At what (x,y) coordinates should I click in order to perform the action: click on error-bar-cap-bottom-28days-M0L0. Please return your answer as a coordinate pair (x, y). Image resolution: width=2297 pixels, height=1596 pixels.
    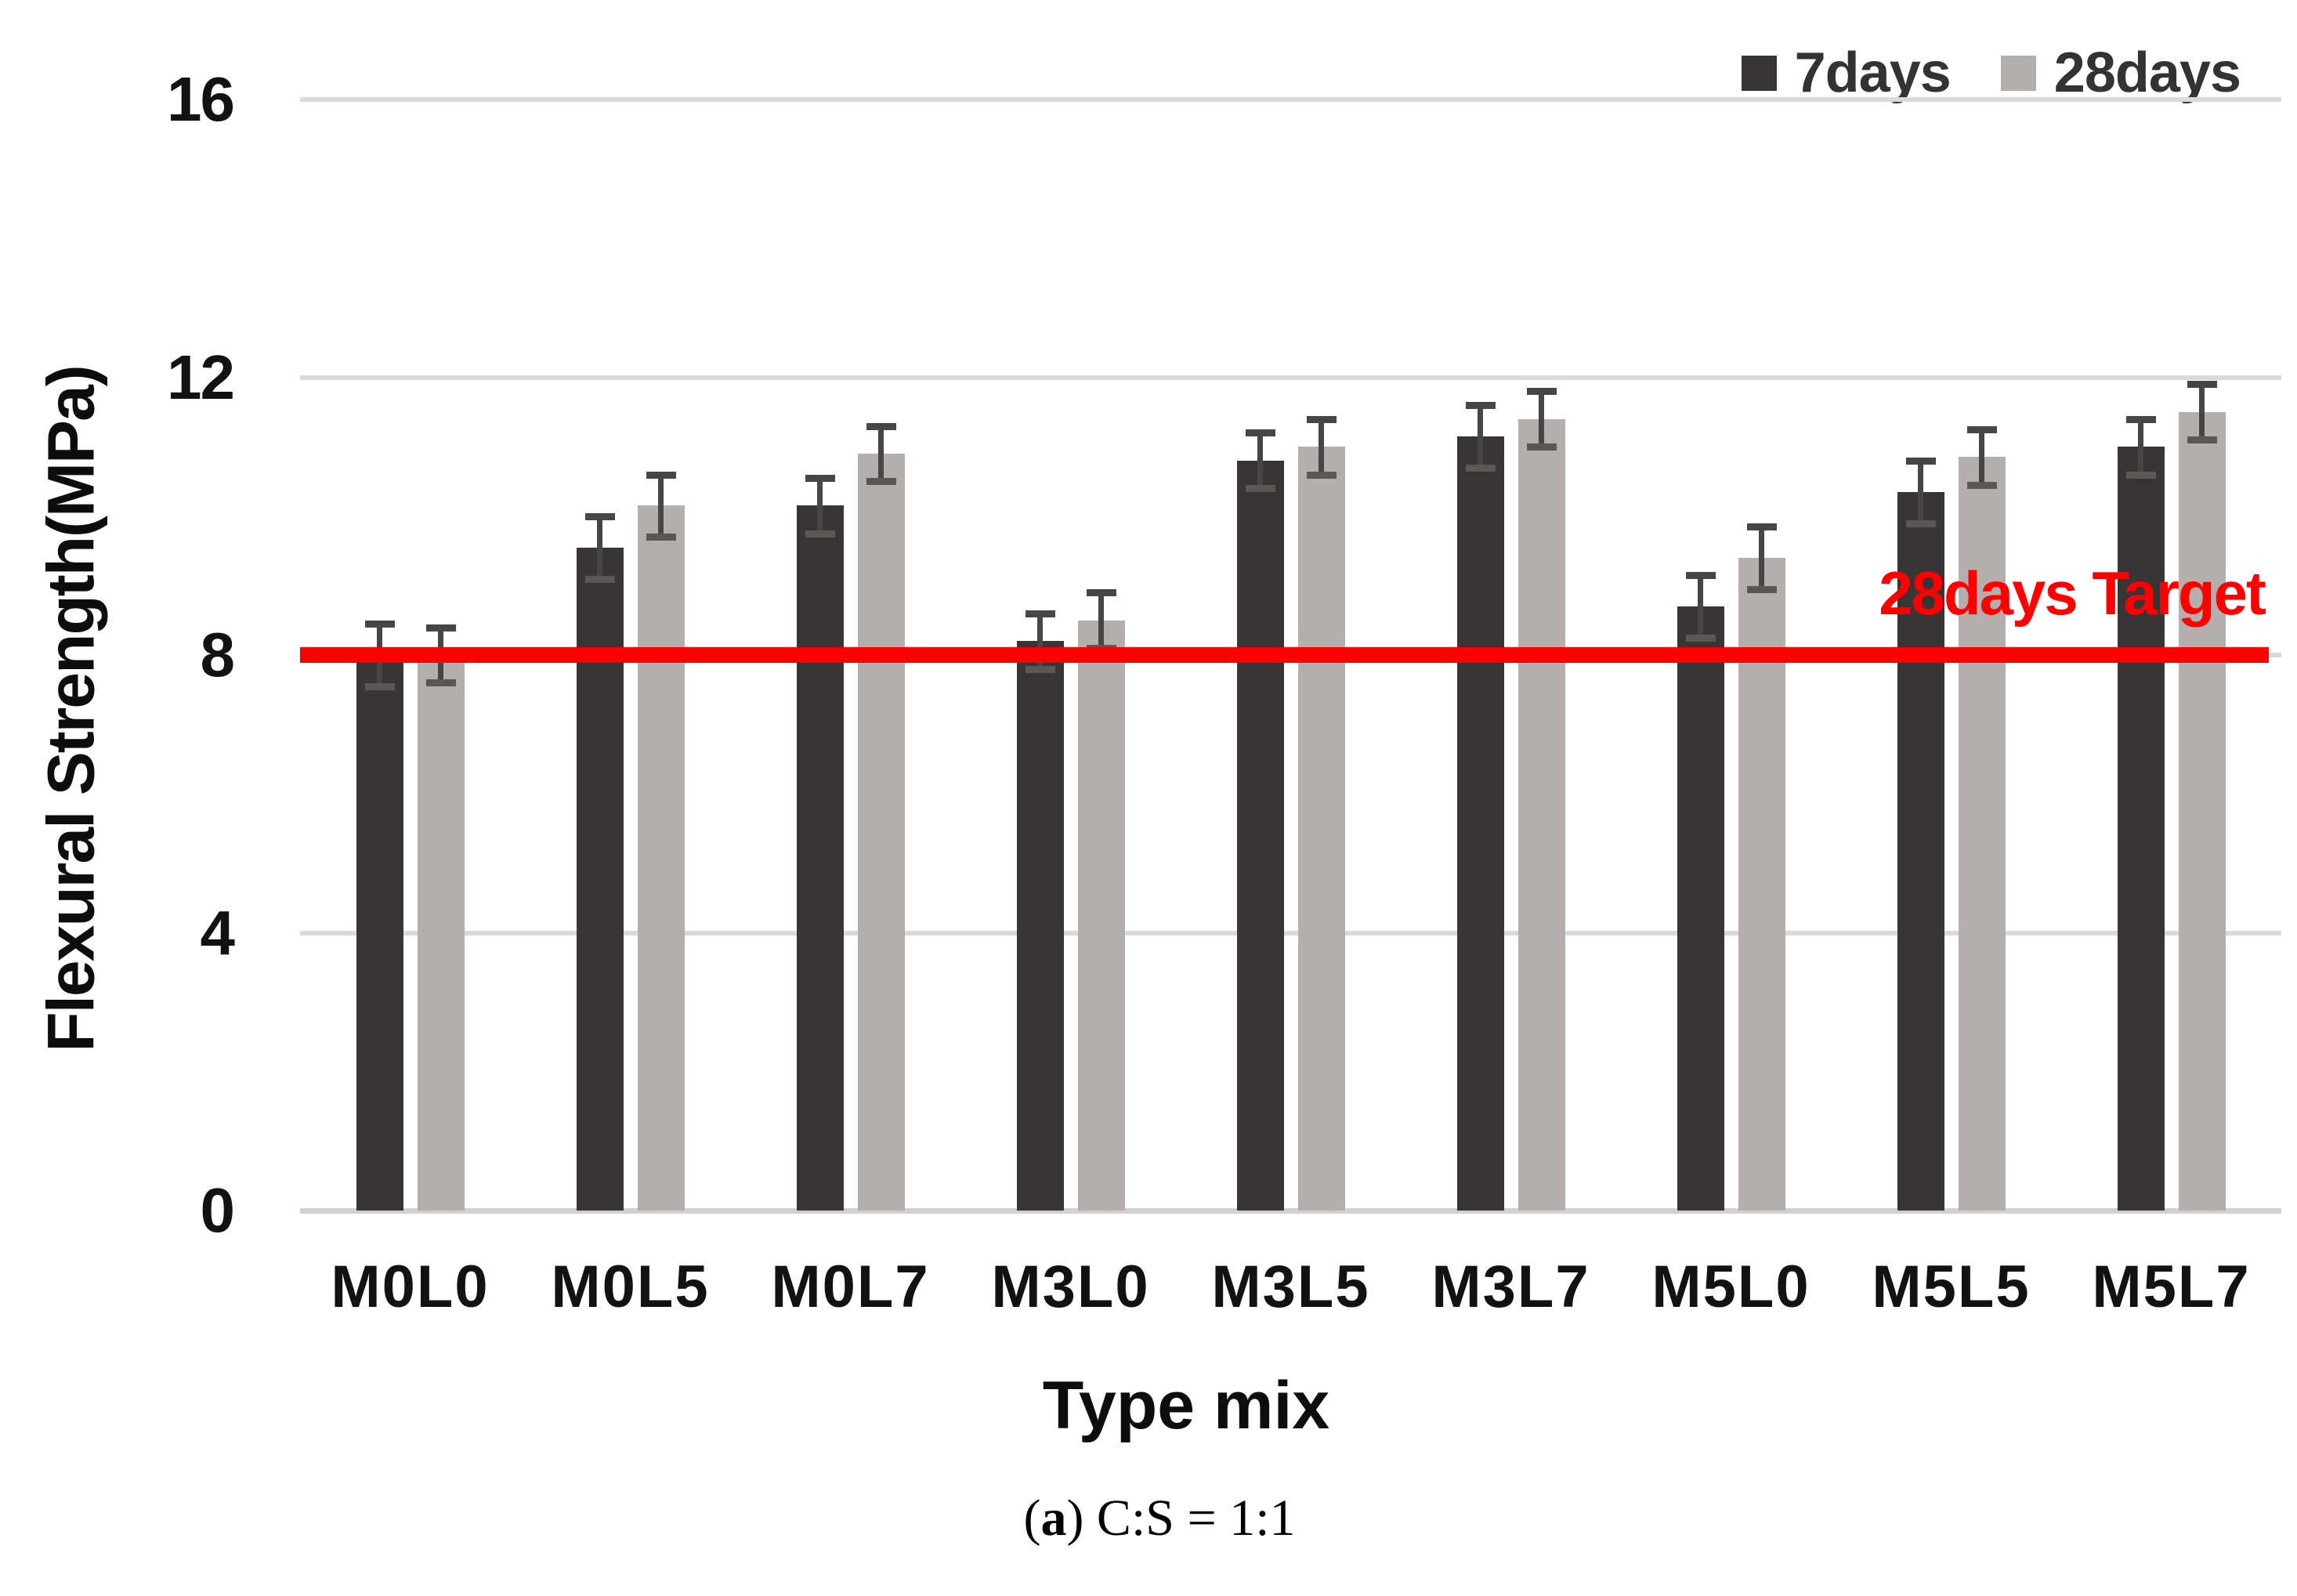
    Looking at the image, I should click on (441, 683).